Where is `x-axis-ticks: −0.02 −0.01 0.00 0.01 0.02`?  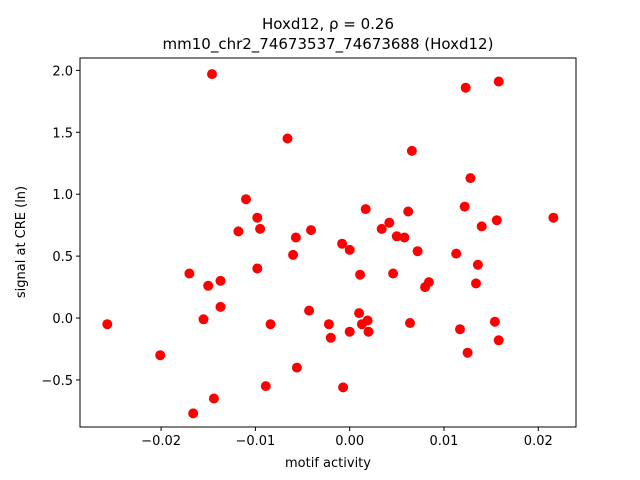 x-axis-ticks: −0.02 −0.01 0.00 0.01 0.02 is located at coordinates (347, 438).